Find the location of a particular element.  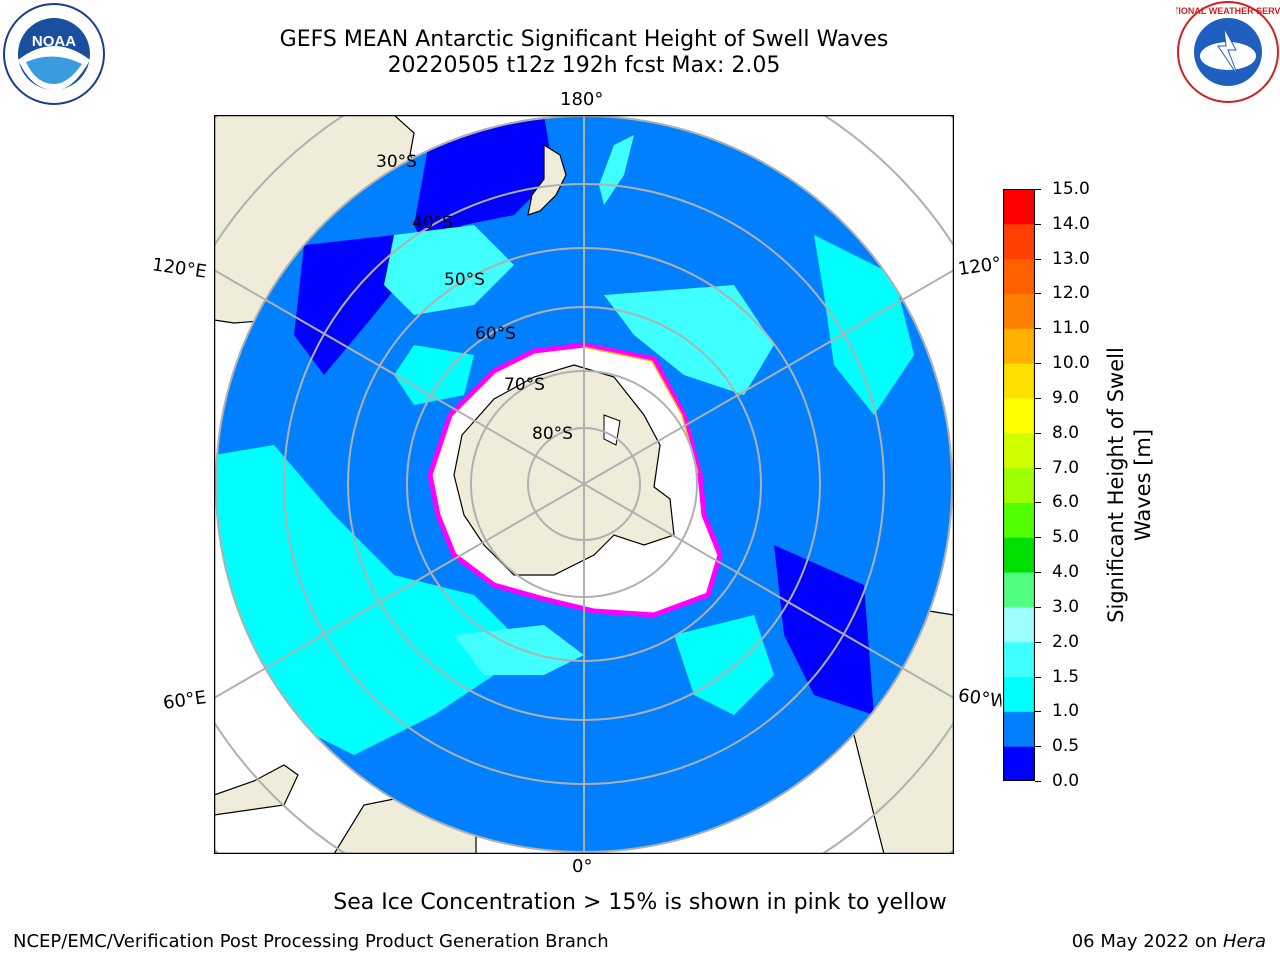

land-new-zealand is located at coordinates (547, 179).